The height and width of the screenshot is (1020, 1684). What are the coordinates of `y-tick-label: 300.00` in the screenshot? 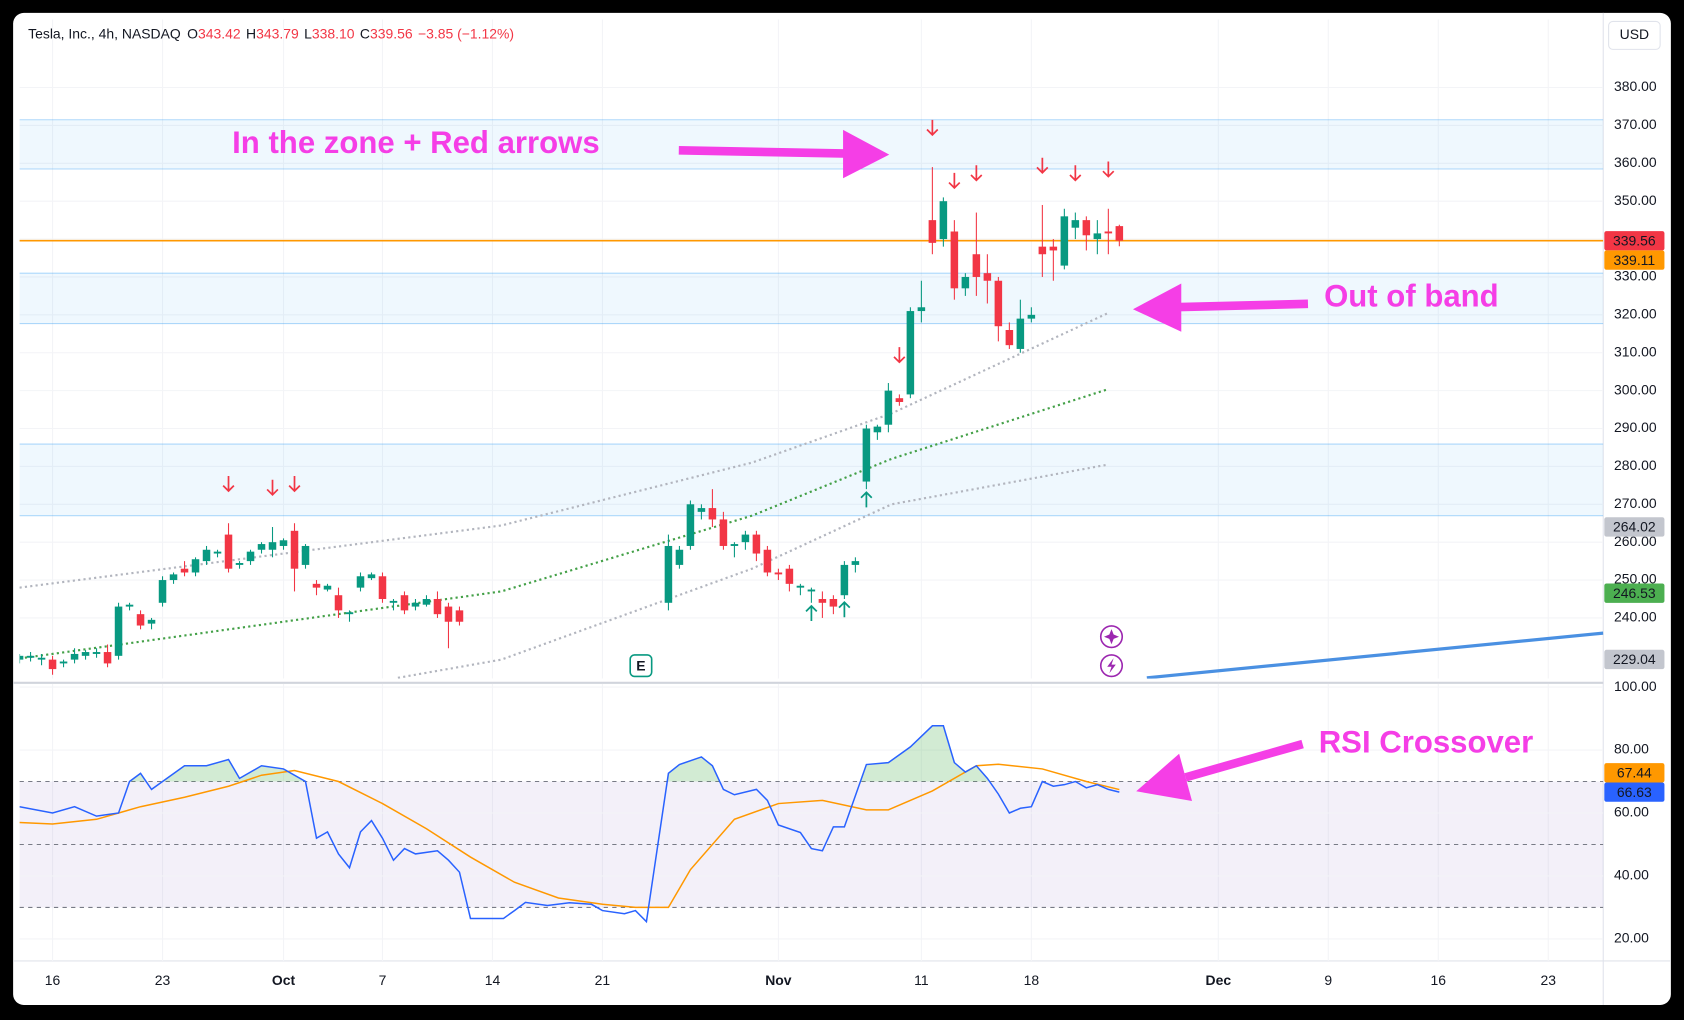 It's located at (1635, 389).